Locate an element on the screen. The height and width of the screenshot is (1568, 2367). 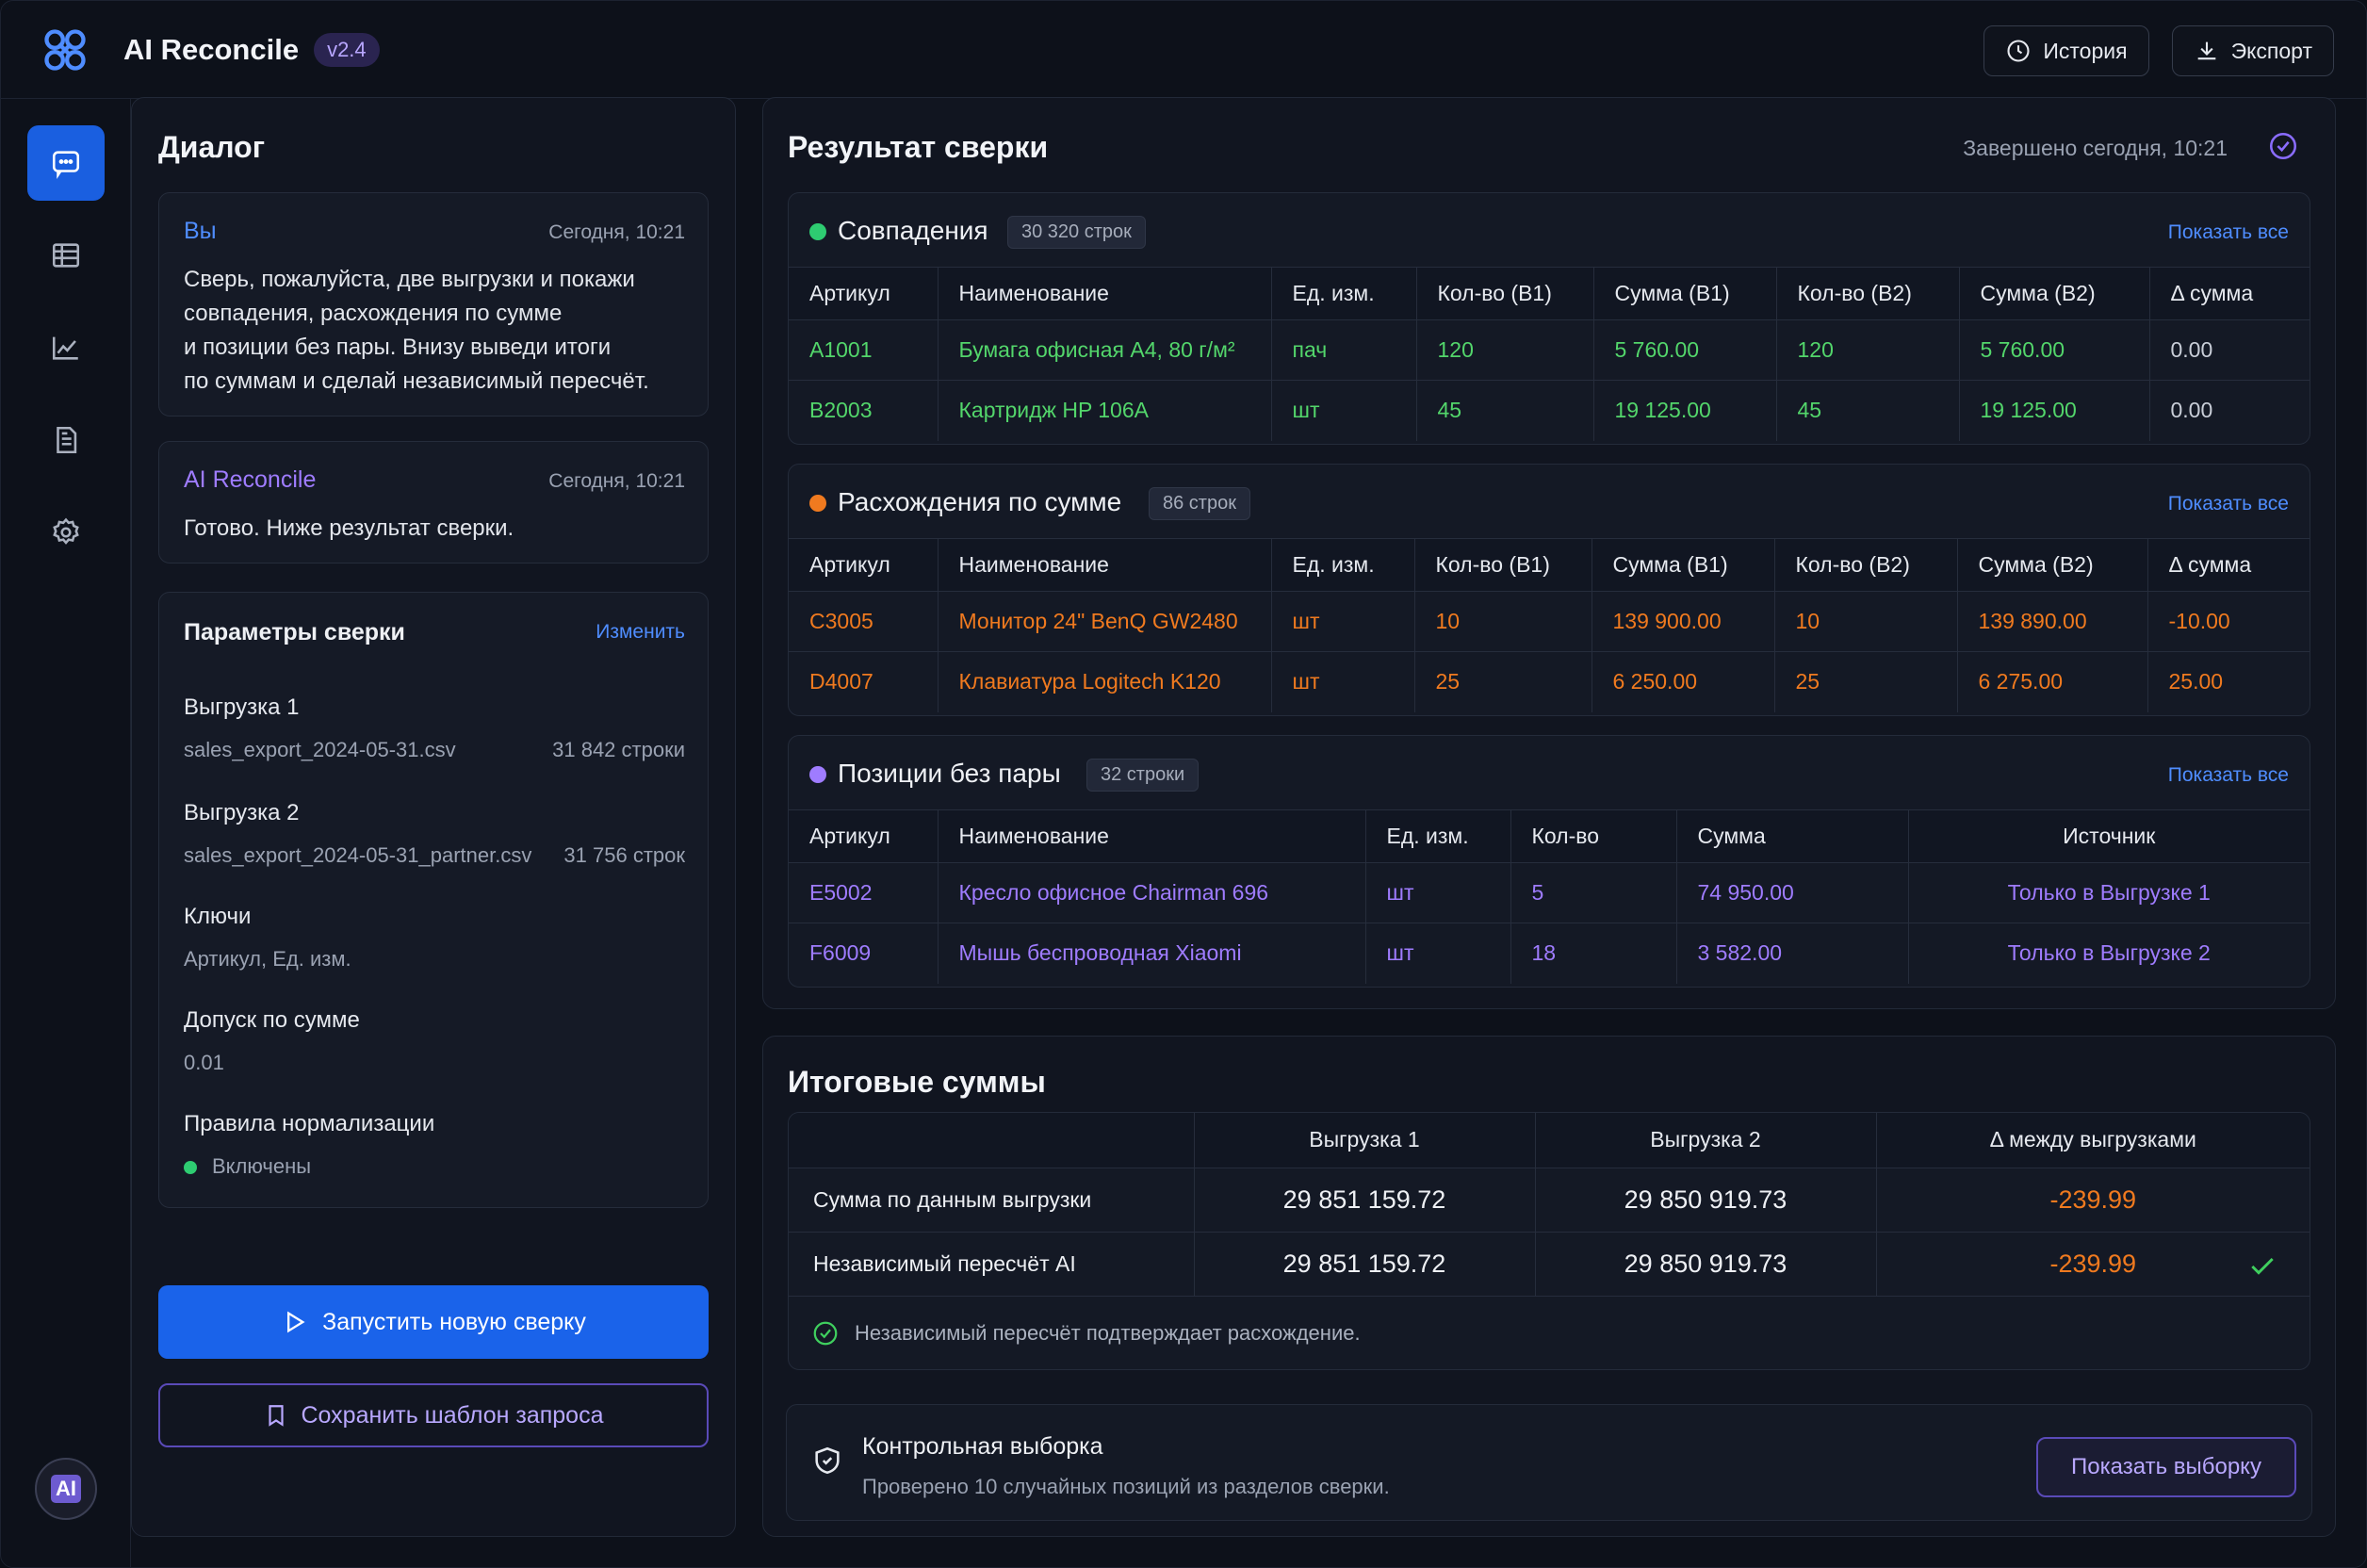
document-icon is located at coordinates (67, 440).